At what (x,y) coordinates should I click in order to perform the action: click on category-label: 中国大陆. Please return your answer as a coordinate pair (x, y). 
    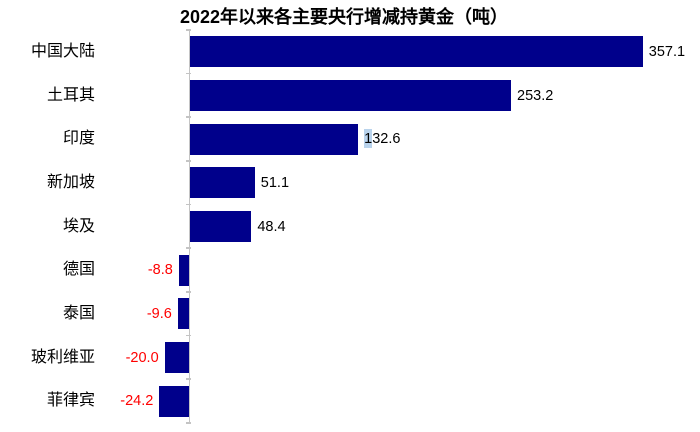
    Looking at the image, I should click on (62, 51).